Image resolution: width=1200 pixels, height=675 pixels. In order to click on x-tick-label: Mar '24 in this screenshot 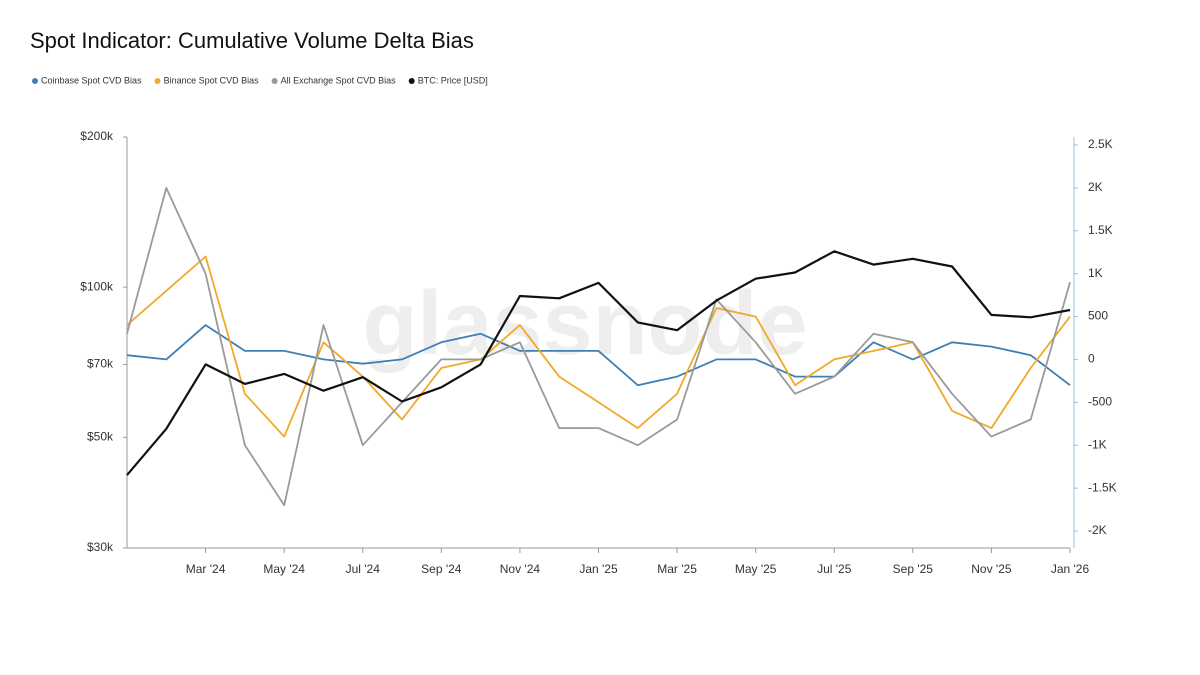, I will do `click(206, 569)`.